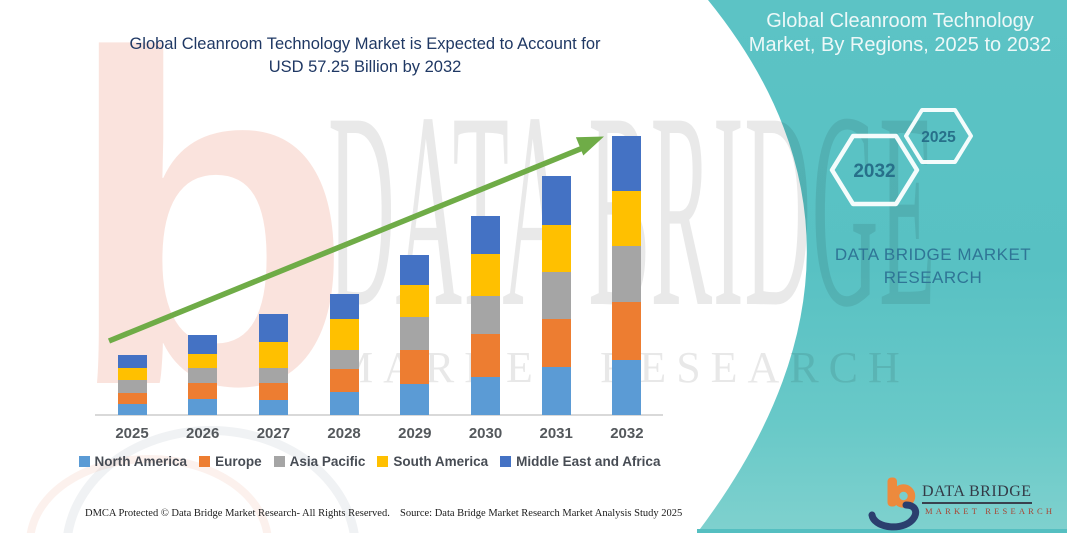 The width and height of the screenshot is (1067, 533). What do you see at coordinates (588, 461) in the screenshot?
I see `legend-label: Middle East and Africa` at bounding box center [588, 461].